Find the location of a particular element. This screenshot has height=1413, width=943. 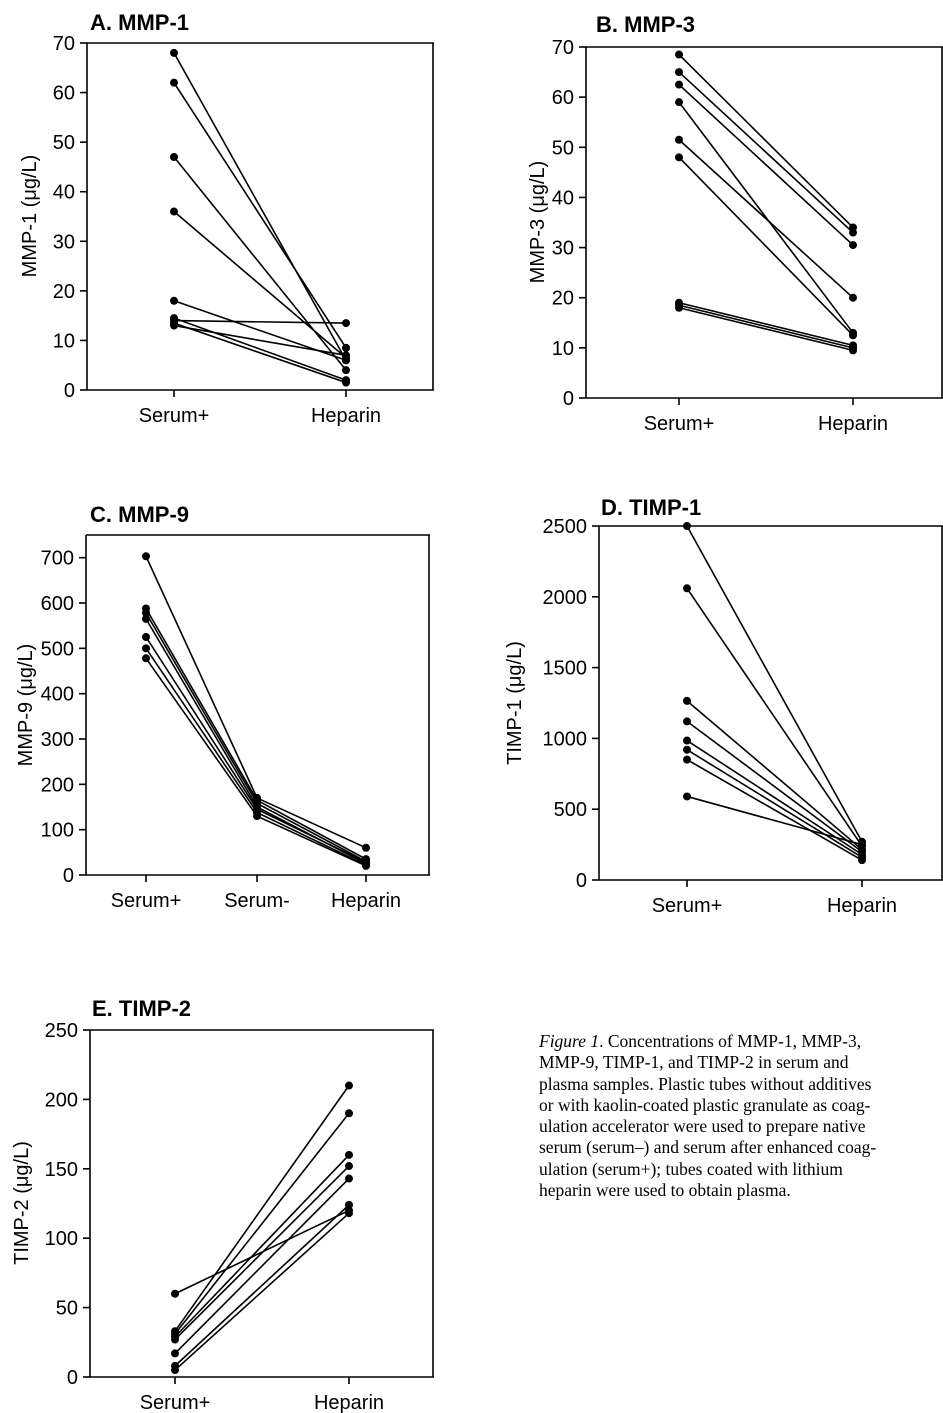

y-tick-label: 600 is located at coordinates (57, 604).